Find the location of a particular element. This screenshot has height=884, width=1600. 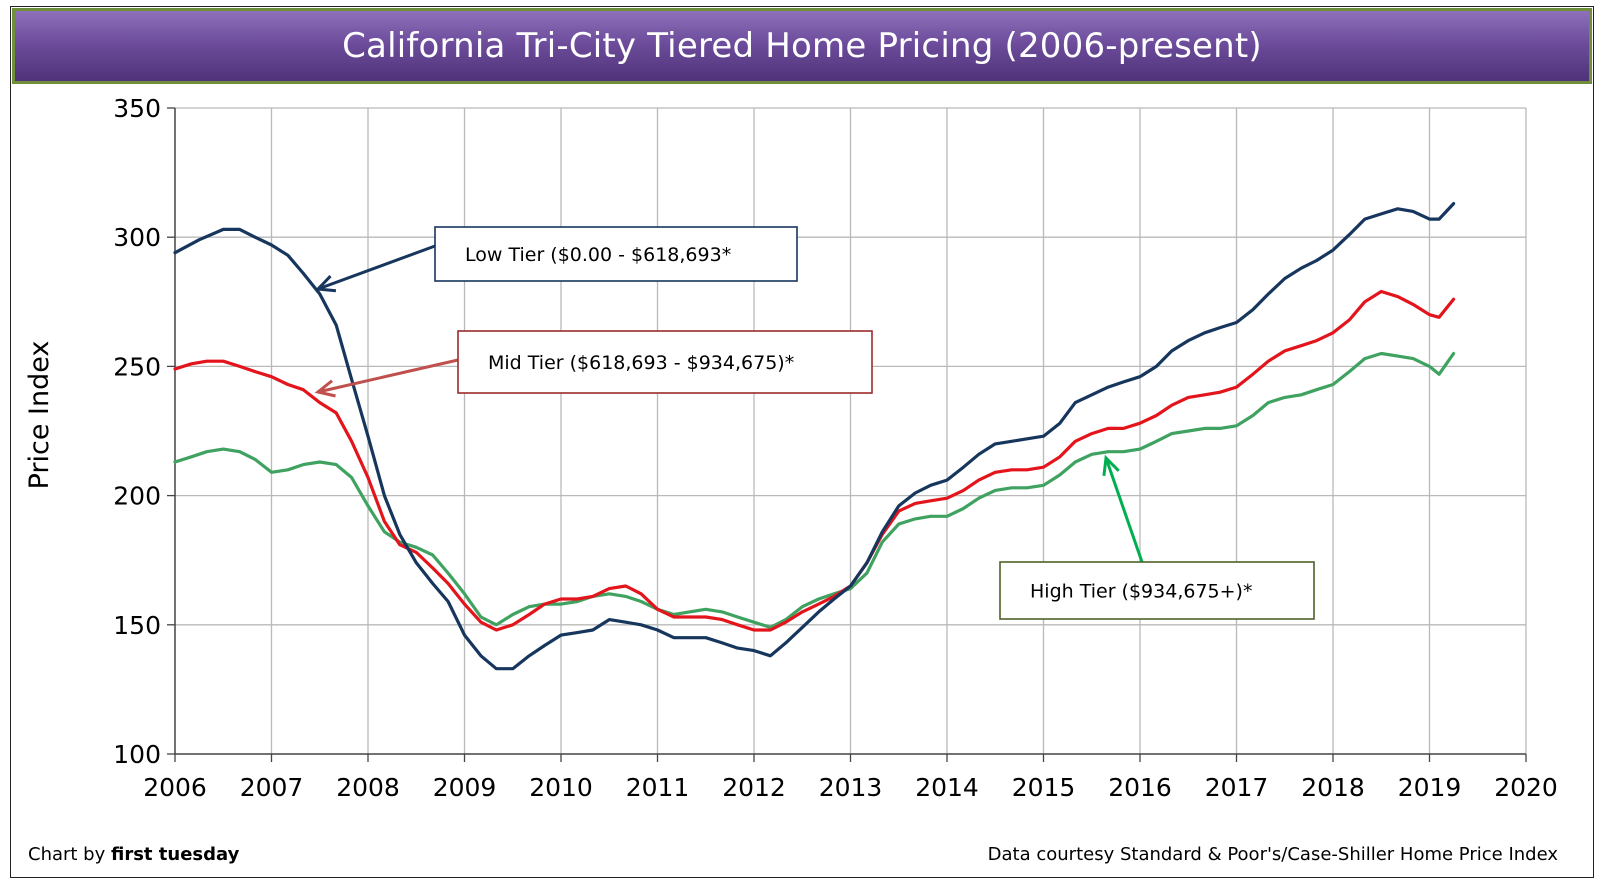

annotation-high-tier: High Tier ($934,675+)* is located at coordinates (1157, 537).